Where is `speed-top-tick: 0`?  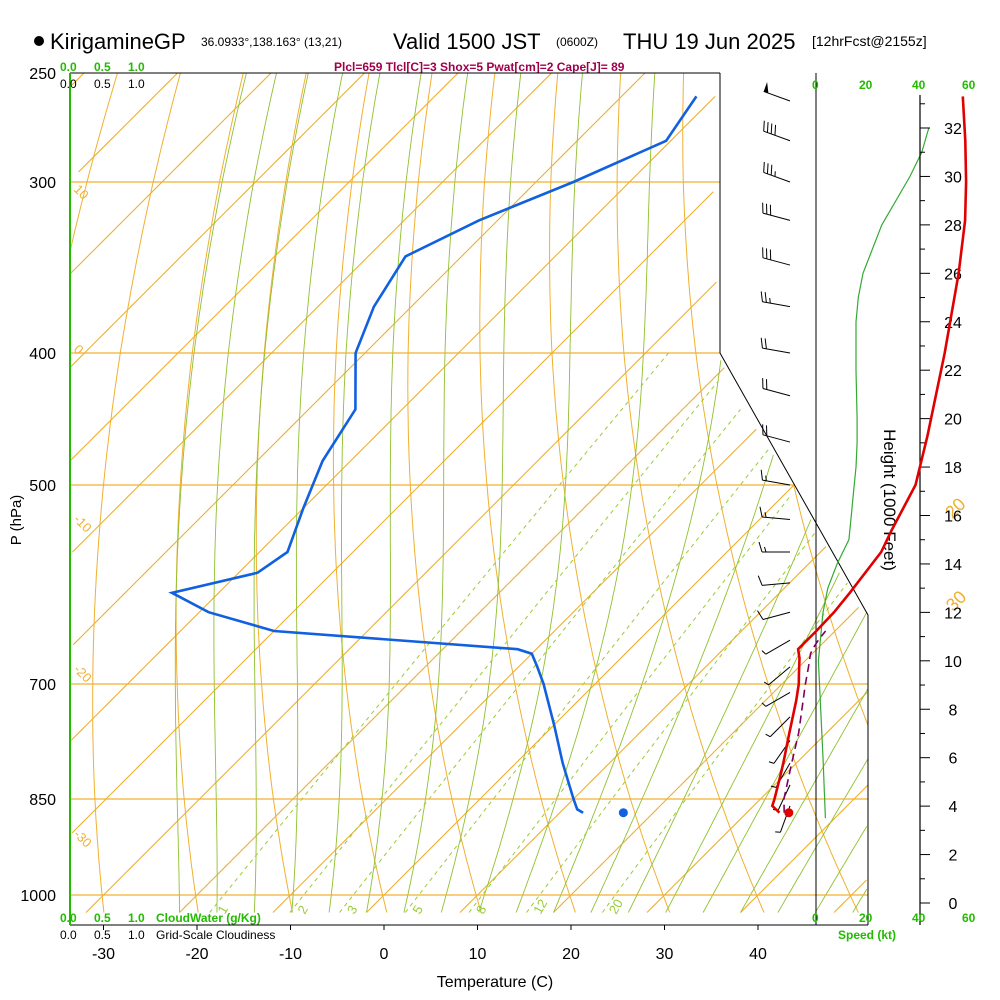 speed-top-tick: 0 is located at coordinates (815, 85).